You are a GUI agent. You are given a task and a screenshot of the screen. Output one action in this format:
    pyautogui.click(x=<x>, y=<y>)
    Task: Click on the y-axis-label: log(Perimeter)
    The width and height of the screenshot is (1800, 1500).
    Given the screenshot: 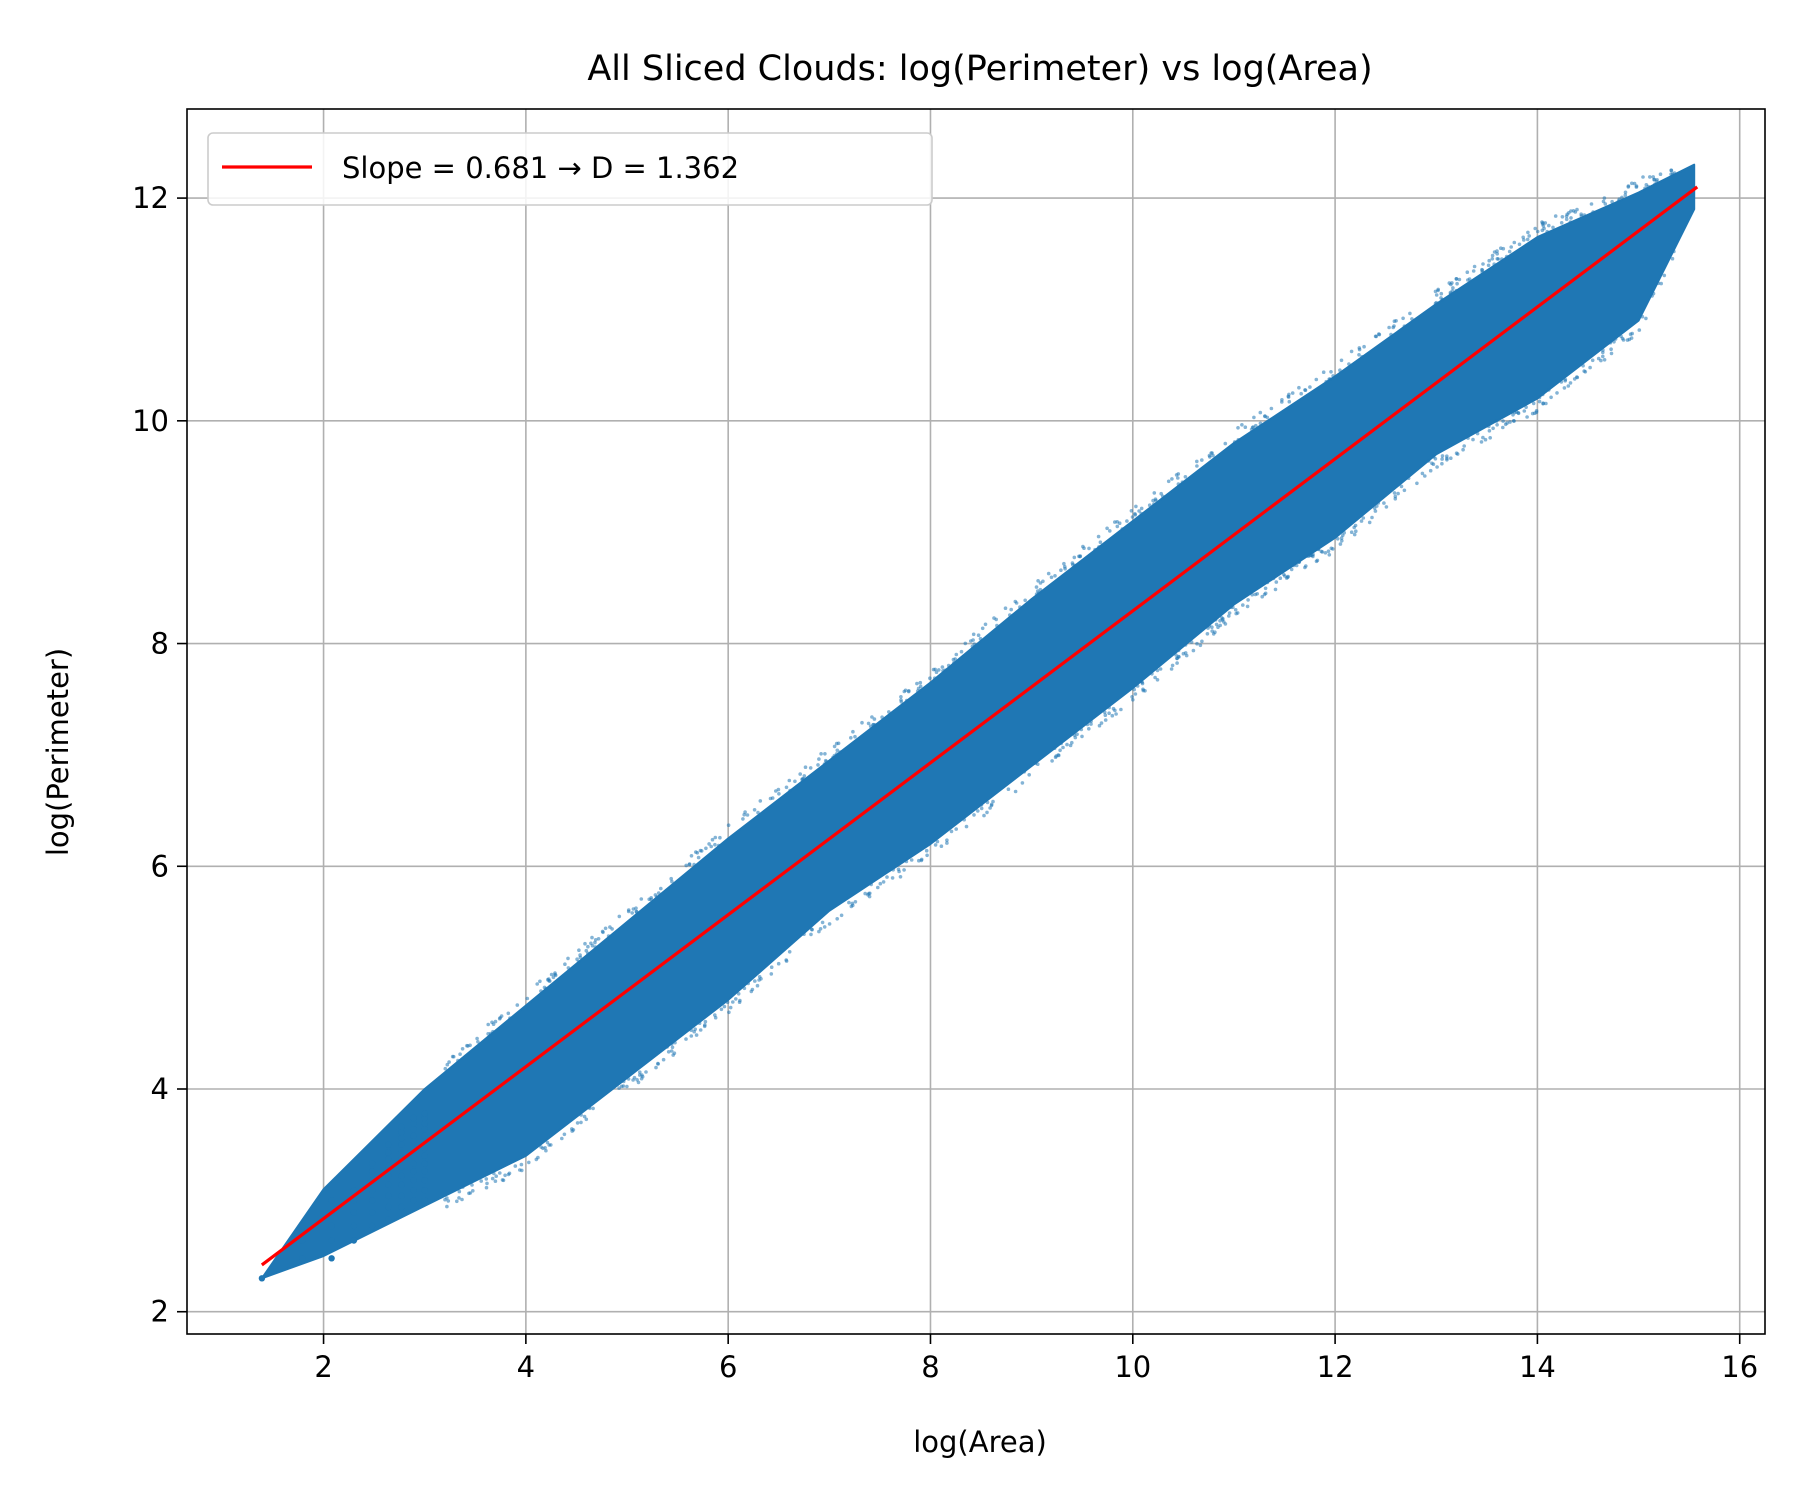 What is the action you would take?
    pyautogui.click(x=58, y=752)
    